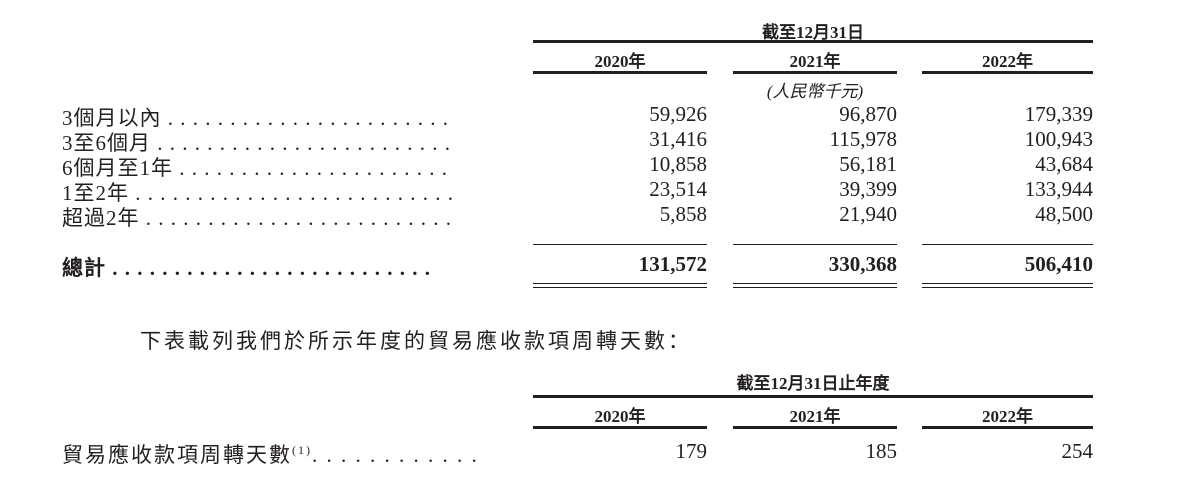  What do you see at coordinates (395, 455) in the screenshot?
I see `leader-dots: . . . . . . . . . . . .` at bounding box center [395, 455].